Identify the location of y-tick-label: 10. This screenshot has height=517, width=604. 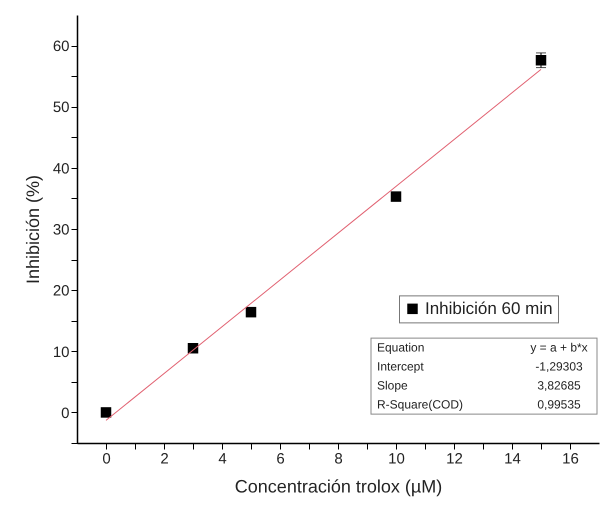
(61, 352).